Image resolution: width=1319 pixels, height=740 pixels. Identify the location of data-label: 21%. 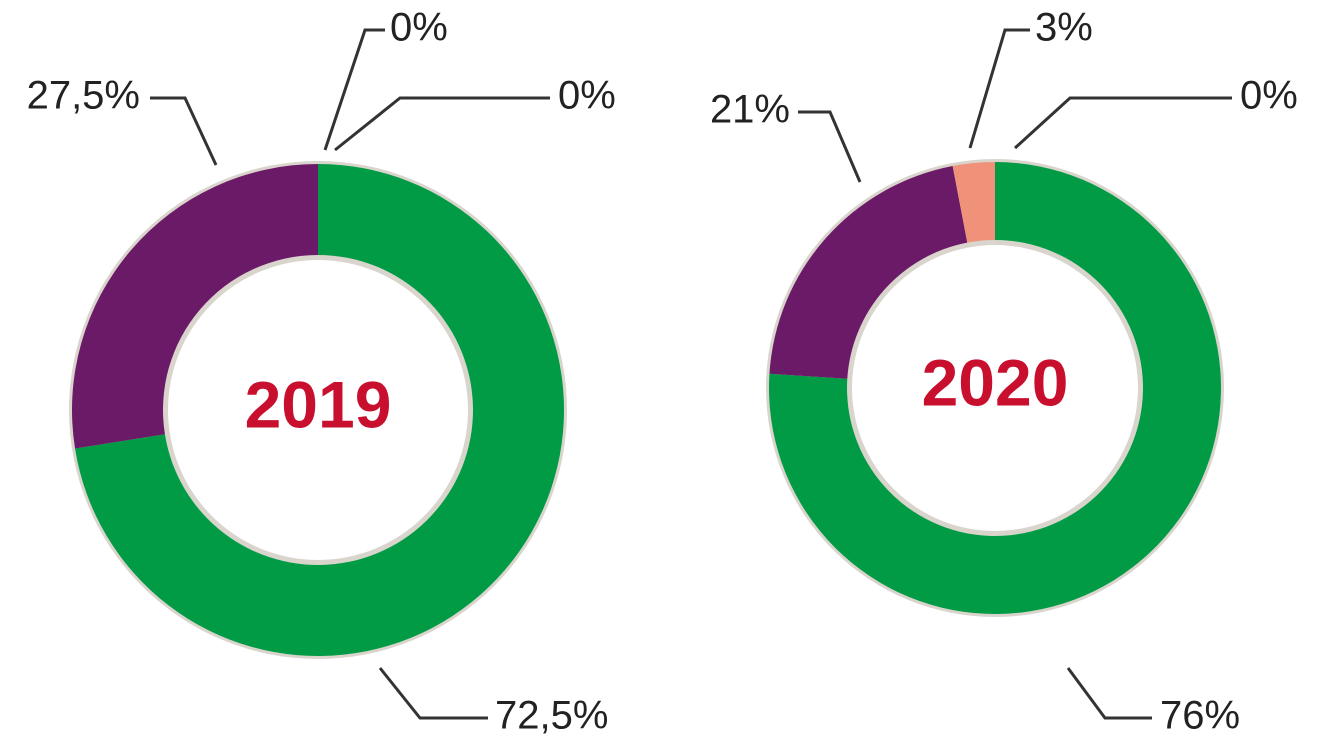
(750, 110).